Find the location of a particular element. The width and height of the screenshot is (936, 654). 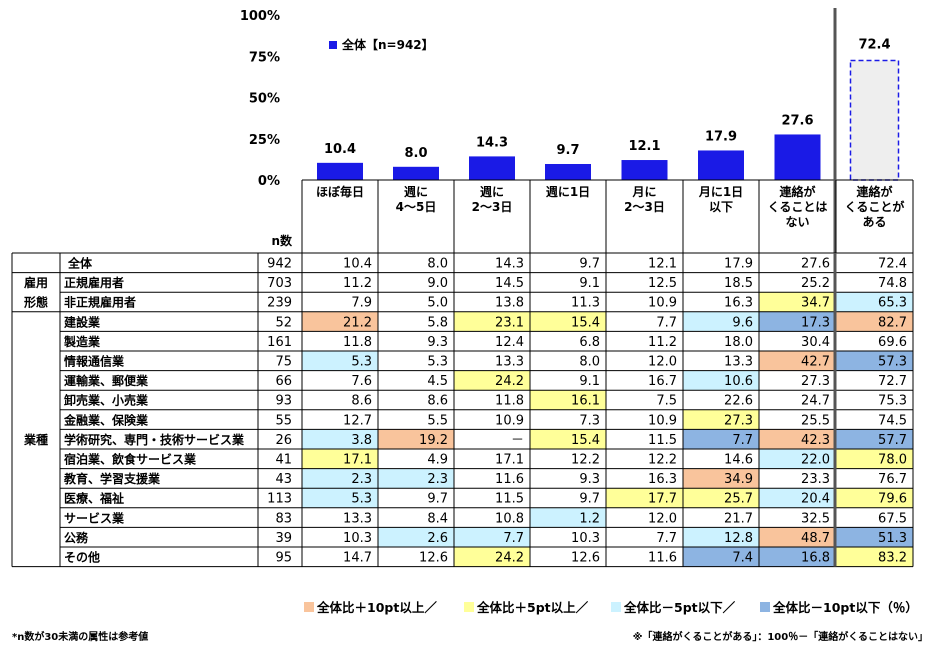

bar-value-label: 12.1 is located at coordinates (644, 146).